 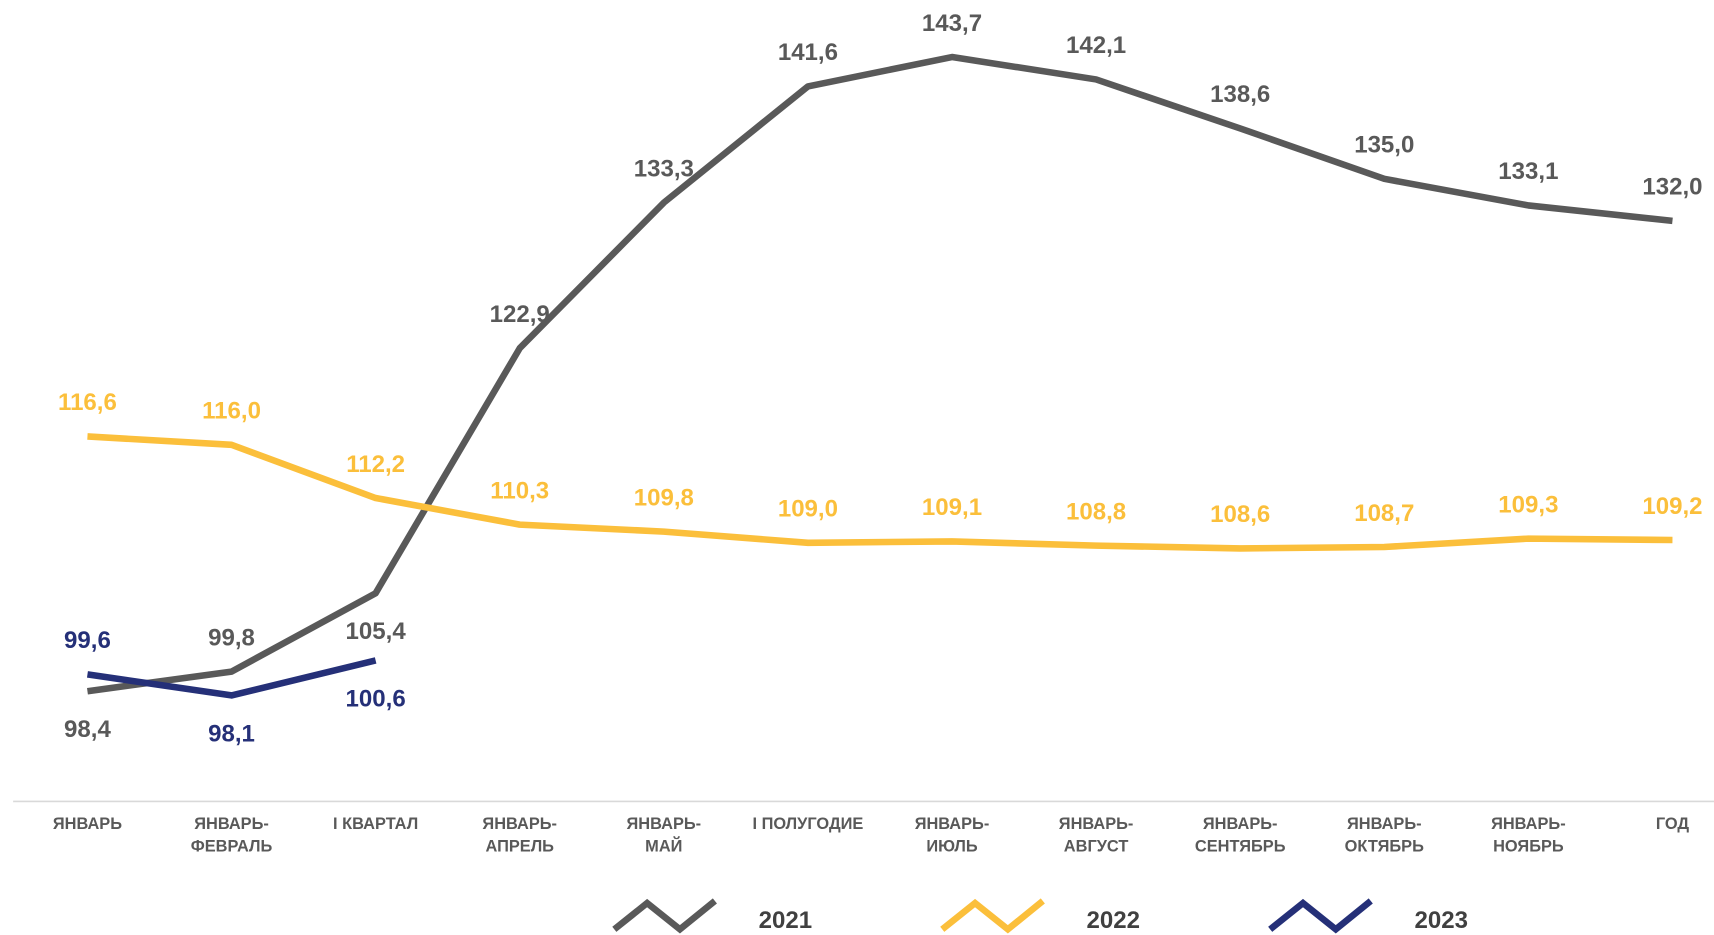 I want to click on data-label: 105,4, so click(x=376, y=631).